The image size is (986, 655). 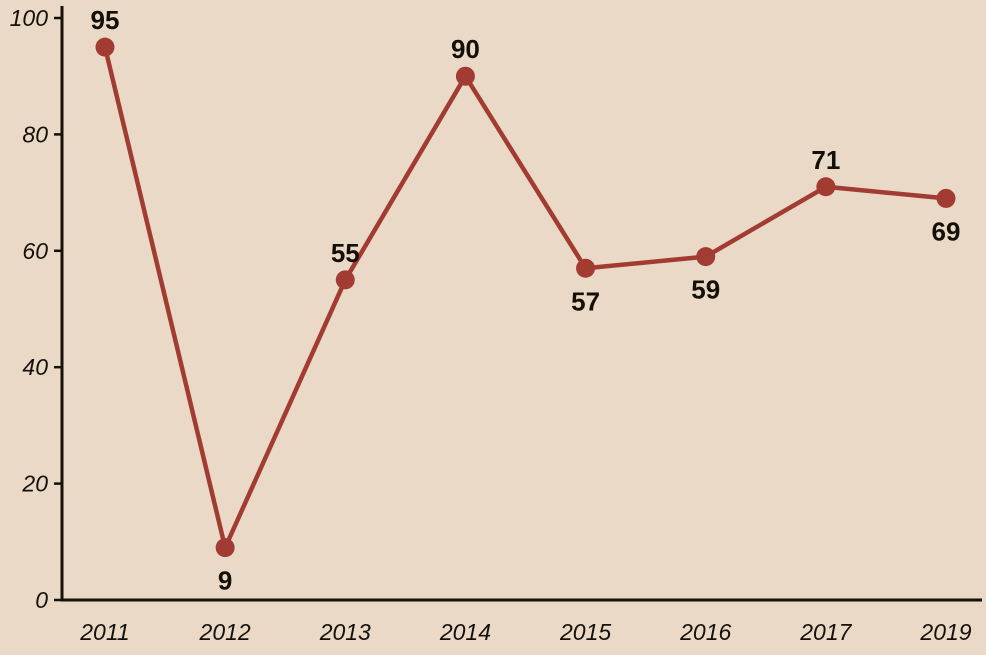 What do you see at coordinates (29, 18) in the screenshot?
I see `y-tick-label: 100` at bounding box center [29, 18].